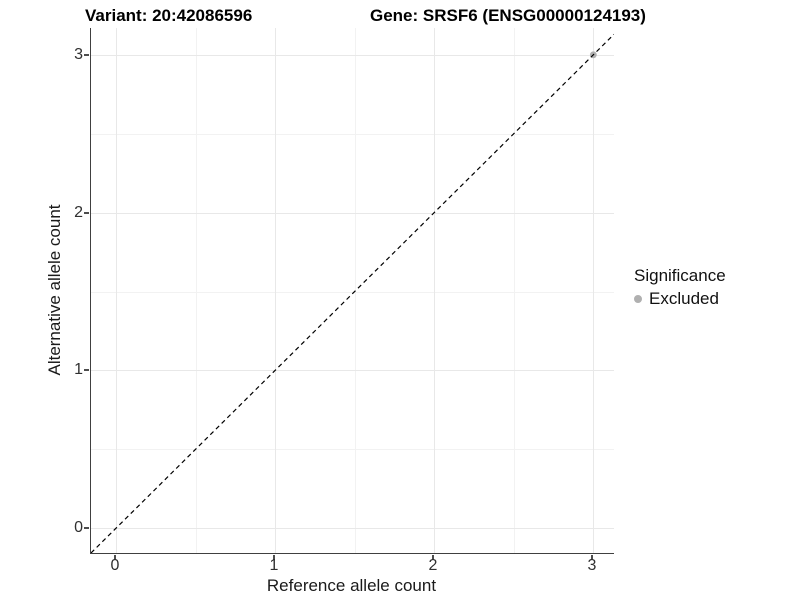 This screenshot has height=600, width=800. Describe the element at coordinates (169, 15) in the screenshot. I see `plot-title-variant: Variant: 20:42086596` at that location.